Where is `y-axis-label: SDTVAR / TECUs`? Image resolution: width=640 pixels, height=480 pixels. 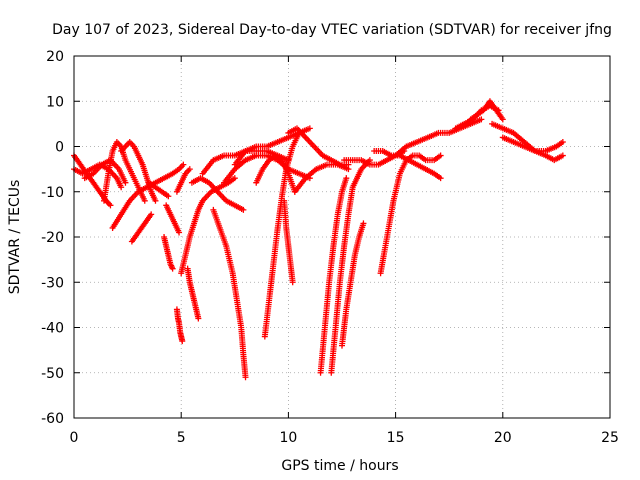 y-axis-label: SDTVAR / TECUs is located at coordinates (15, 237).